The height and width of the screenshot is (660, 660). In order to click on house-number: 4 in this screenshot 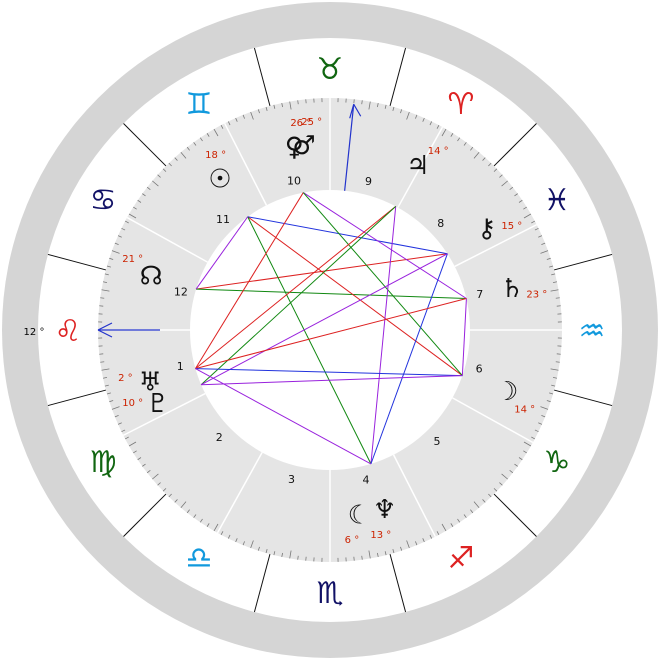, I will do `click(365, 480)`.